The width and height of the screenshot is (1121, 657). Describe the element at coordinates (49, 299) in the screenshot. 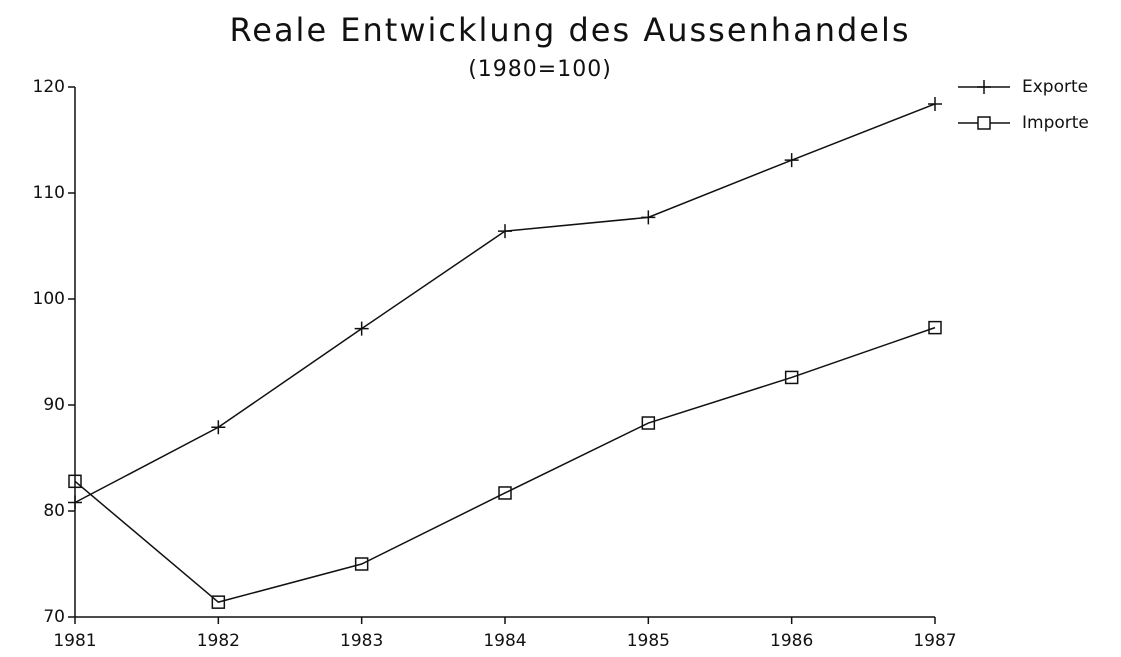

I see `y-tick-label: 100` at that location.